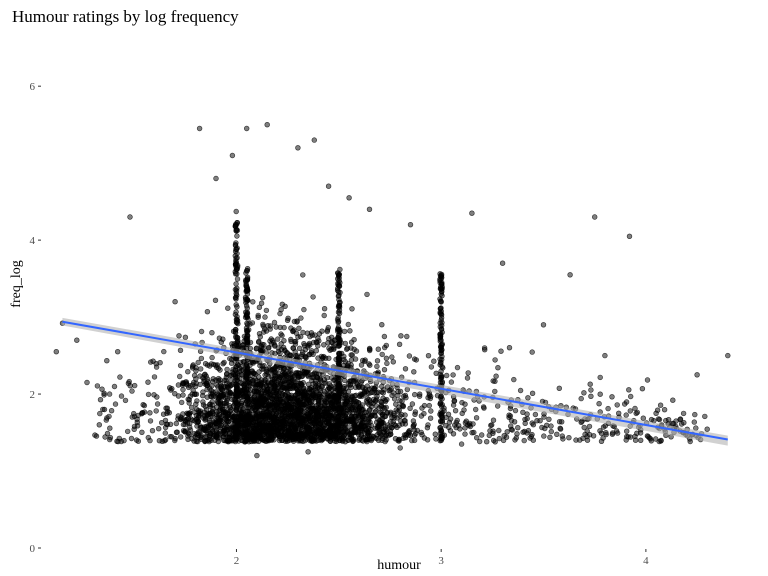 The height and width of the screenshot is (576, 768). What do you see at coordinates (399, 565) in the screenshot?
I see `x-axis-title: humour` at bounding box center [399, 565].